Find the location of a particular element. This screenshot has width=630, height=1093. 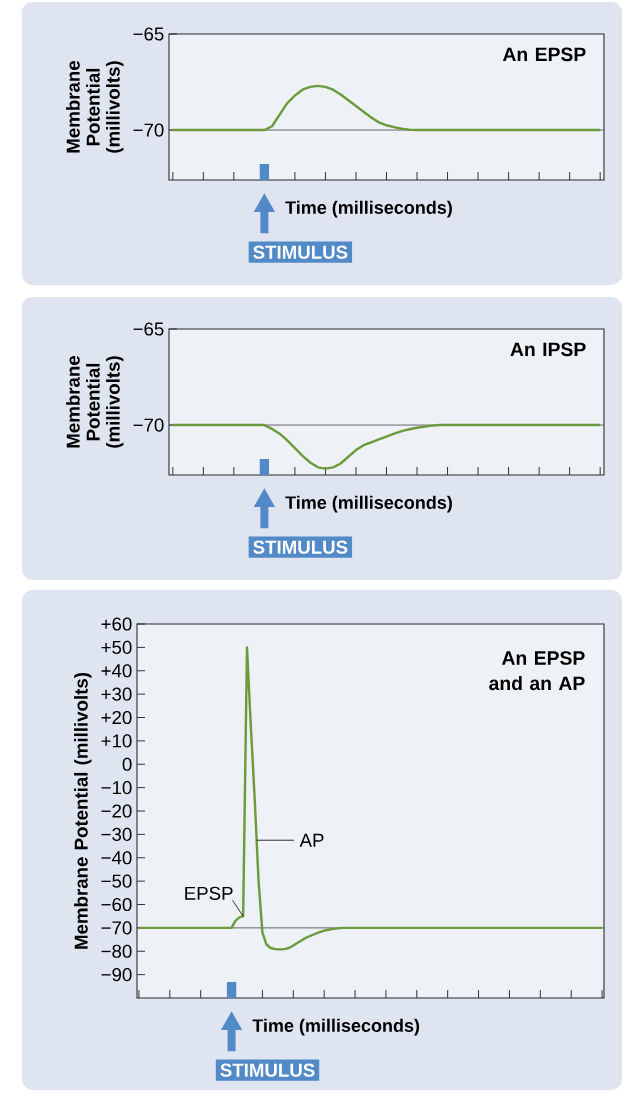

y-tick-label: +10 is located at coordinates (116, 741).